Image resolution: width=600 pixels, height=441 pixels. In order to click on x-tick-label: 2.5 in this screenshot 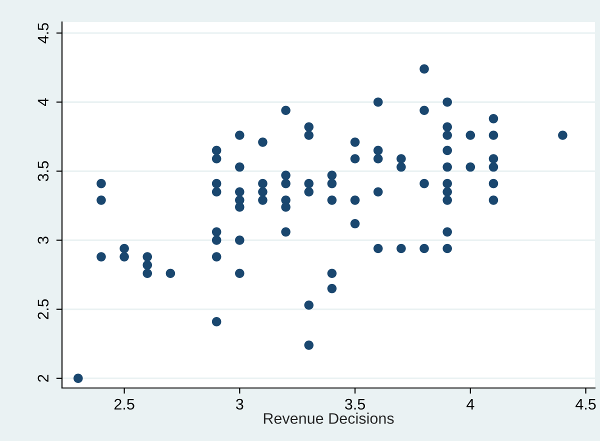, I will do `click(124, 404)`.